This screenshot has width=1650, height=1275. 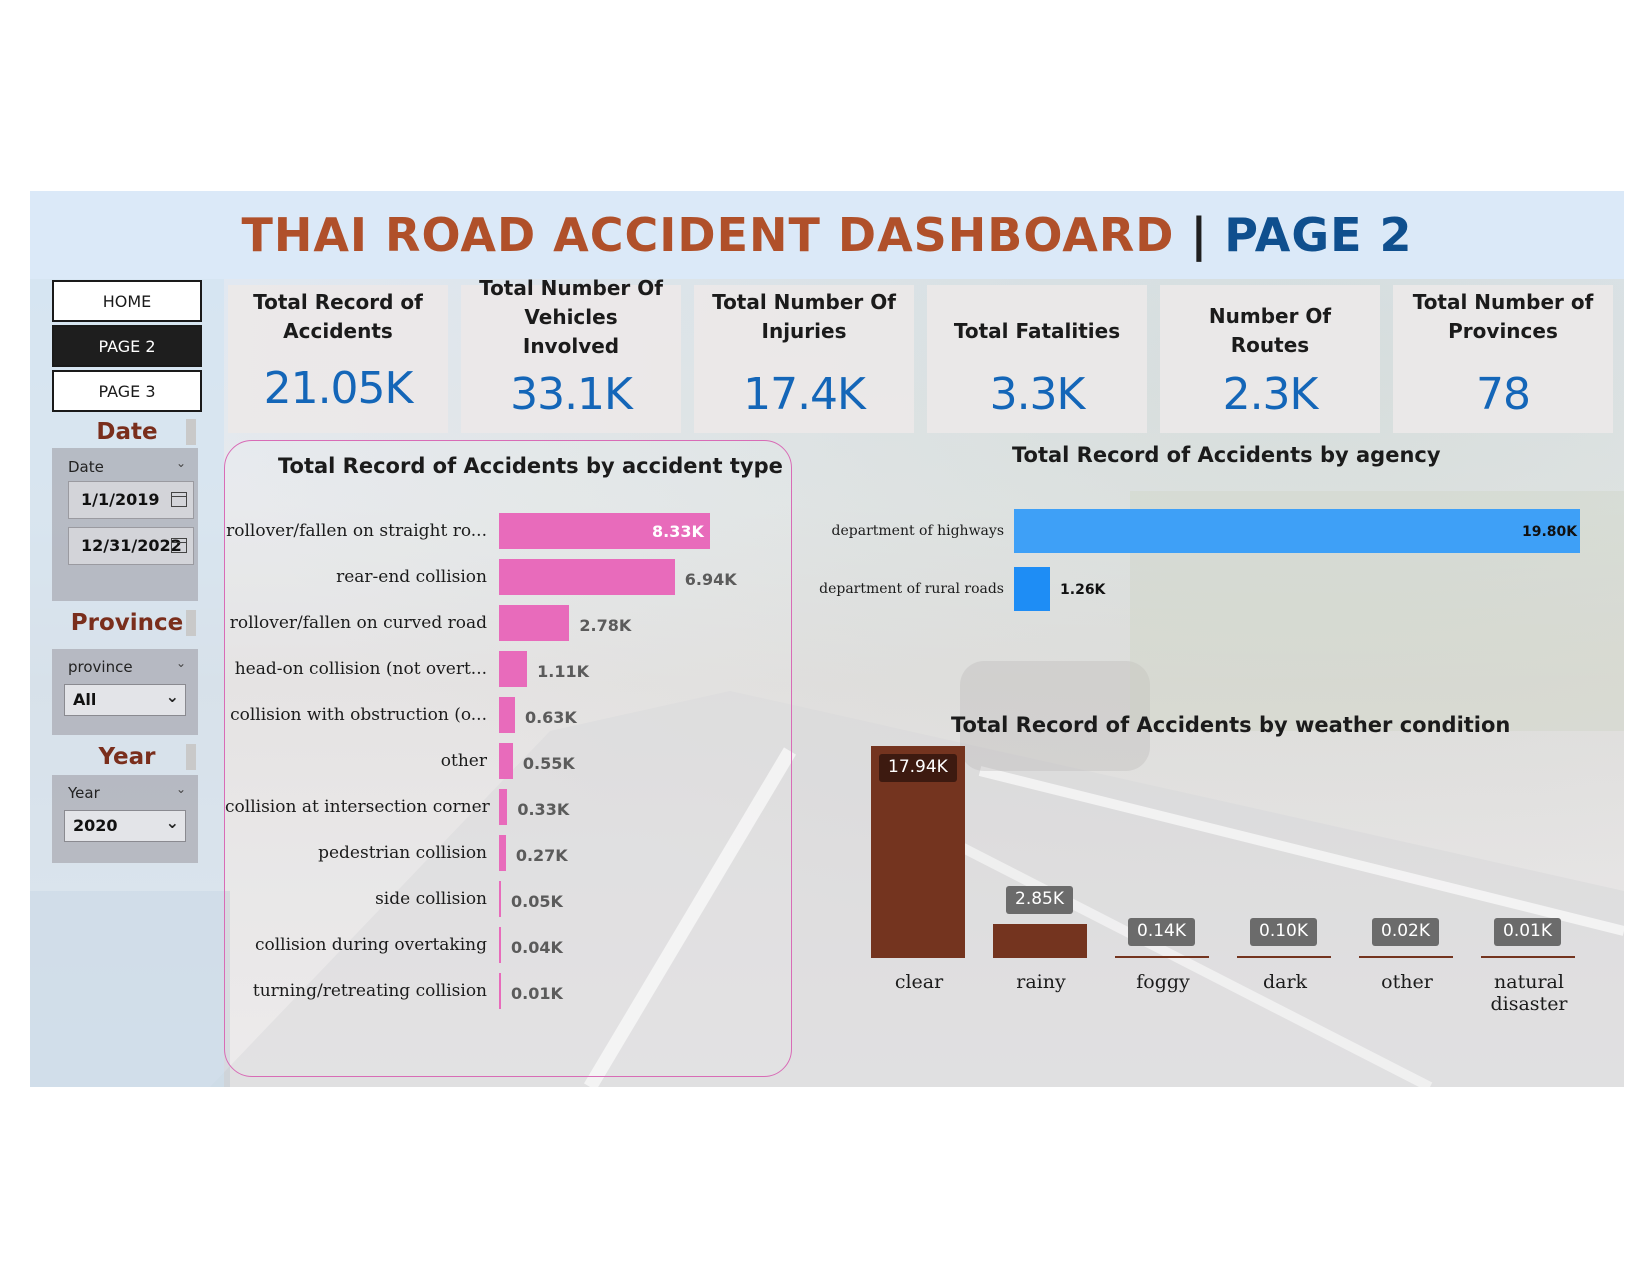 I want to click on nav-page3-button: PAGE 3, so click(x=127, y=391).